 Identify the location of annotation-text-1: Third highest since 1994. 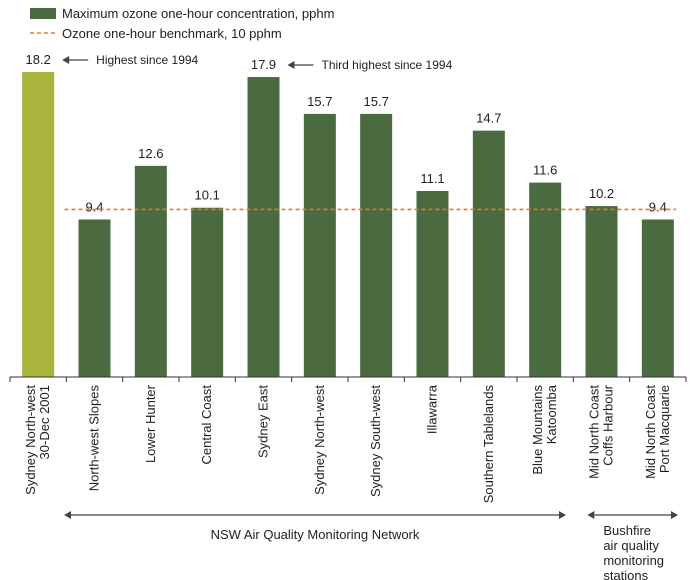
(387, 65).